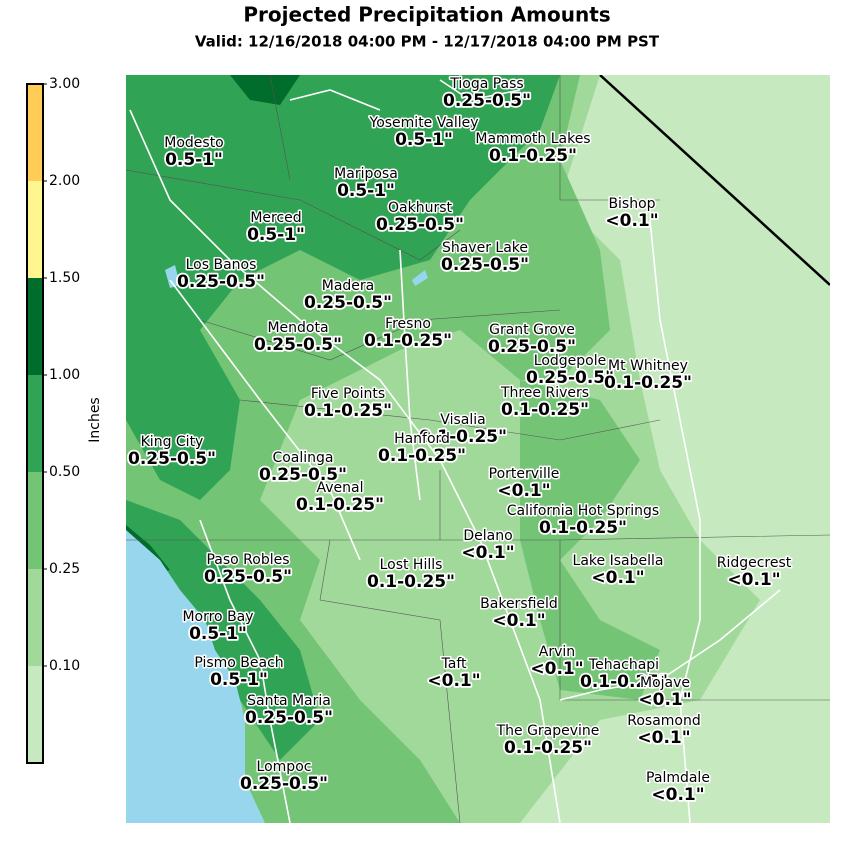 This screenshot has height=849, width=855. What do you see at coordinates (648, 366) in the screenshot?
I see `city-name: Mt Whitney` at bounding box center [648, 366].